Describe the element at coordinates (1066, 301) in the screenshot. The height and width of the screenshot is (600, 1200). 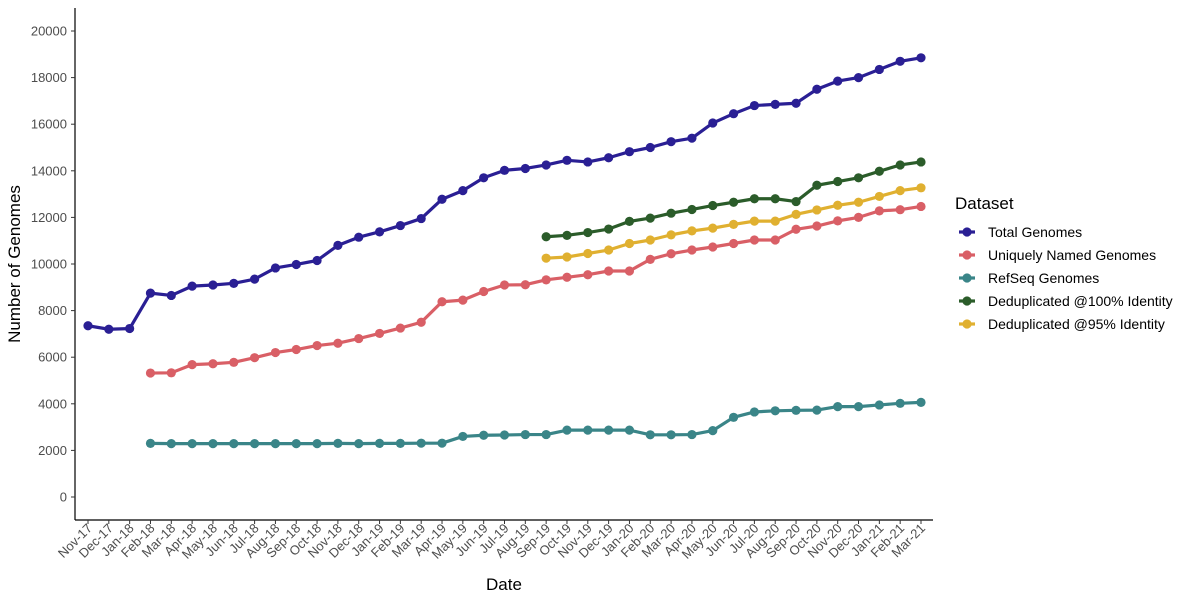
I see `legend-item: Deduplicated @100% Identity` at that location.